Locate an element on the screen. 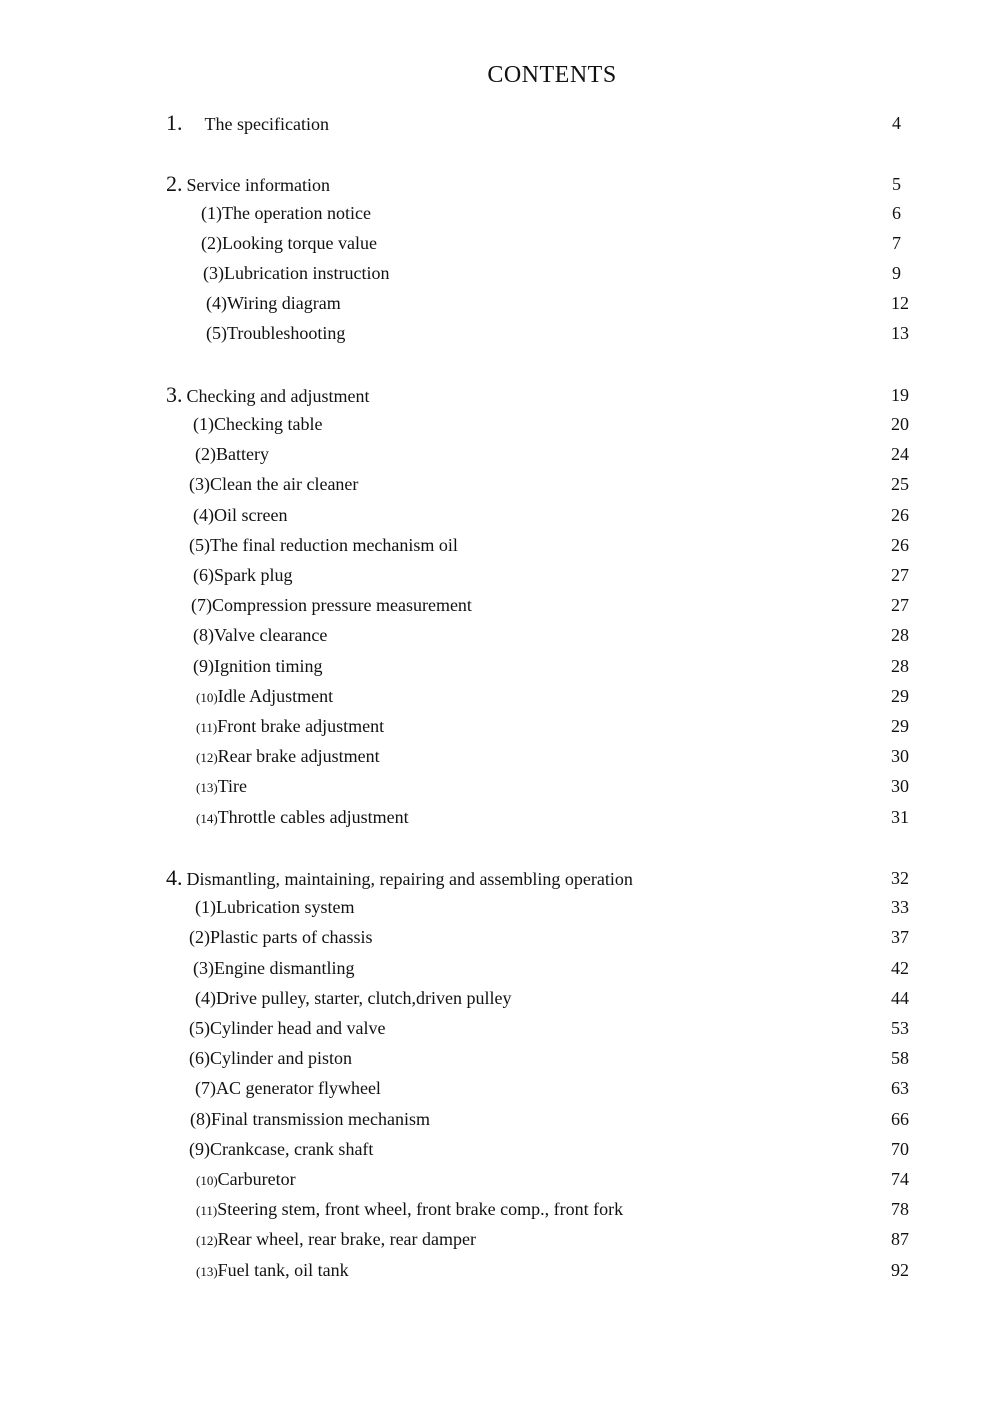  item-label: (4)Oil screen is located at coordinates (240, 515).